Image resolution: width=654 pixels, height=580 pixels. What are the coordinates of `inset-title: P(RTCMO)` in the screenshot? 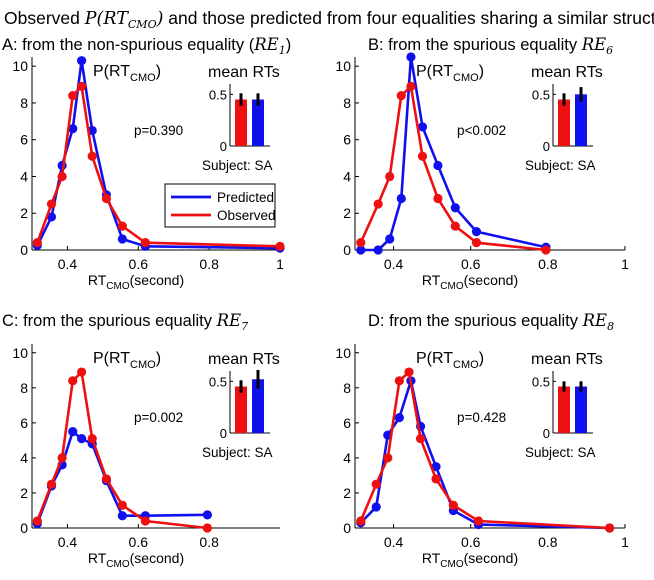 It's located at (127, 360).